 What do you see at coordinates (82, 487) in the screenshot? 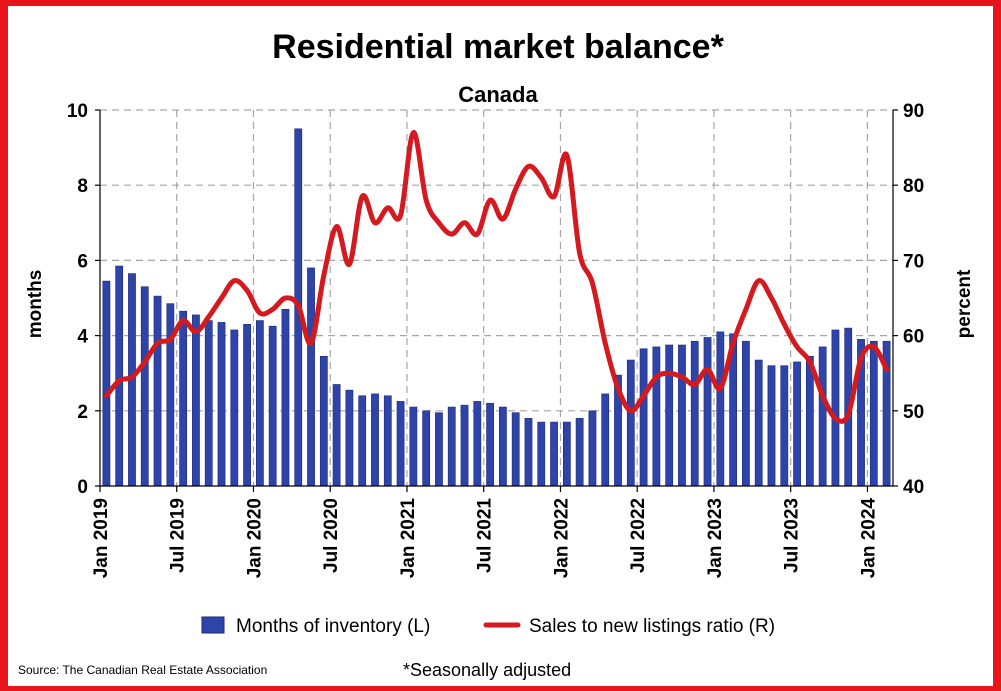
I see `left-tick-label: 0` at bounding box center [82, 487].